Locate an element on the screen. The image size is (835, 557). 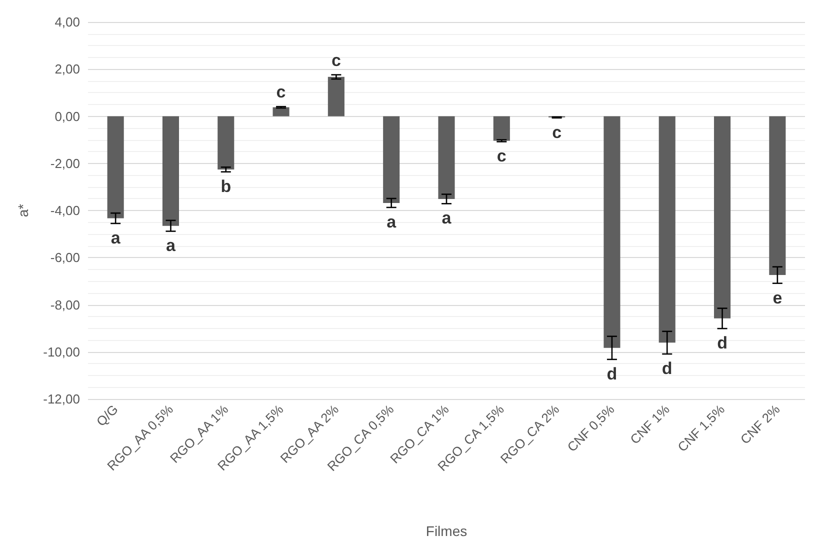
y-tick-label: -6,00 is located at coordinates (65, 258).